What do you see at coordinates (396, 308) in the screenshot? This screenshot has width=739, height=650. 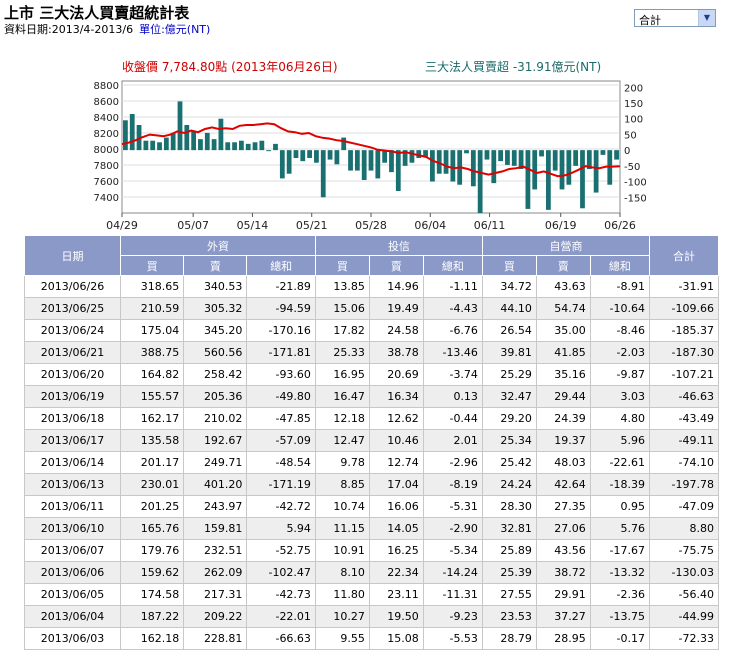 I see `cell-value: 19.49` at bounding box center [396, 308].